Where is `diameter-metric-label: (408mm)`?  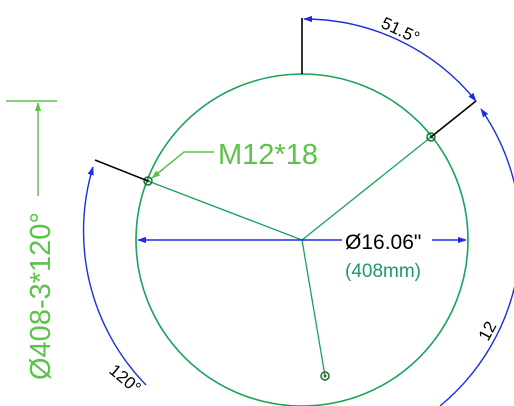
diameter-metric-label: (408mm) is located at coordinates (383, 271).